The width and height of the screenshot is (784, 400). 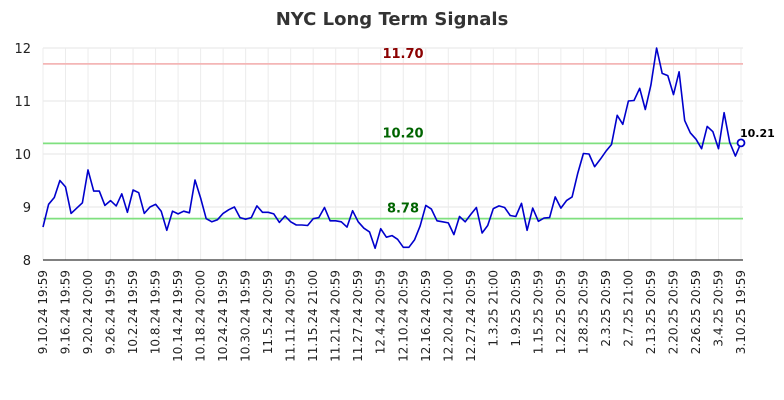 I want to click on x-tick-label: 2.3.25 20:59, so click(x=606, y=308).